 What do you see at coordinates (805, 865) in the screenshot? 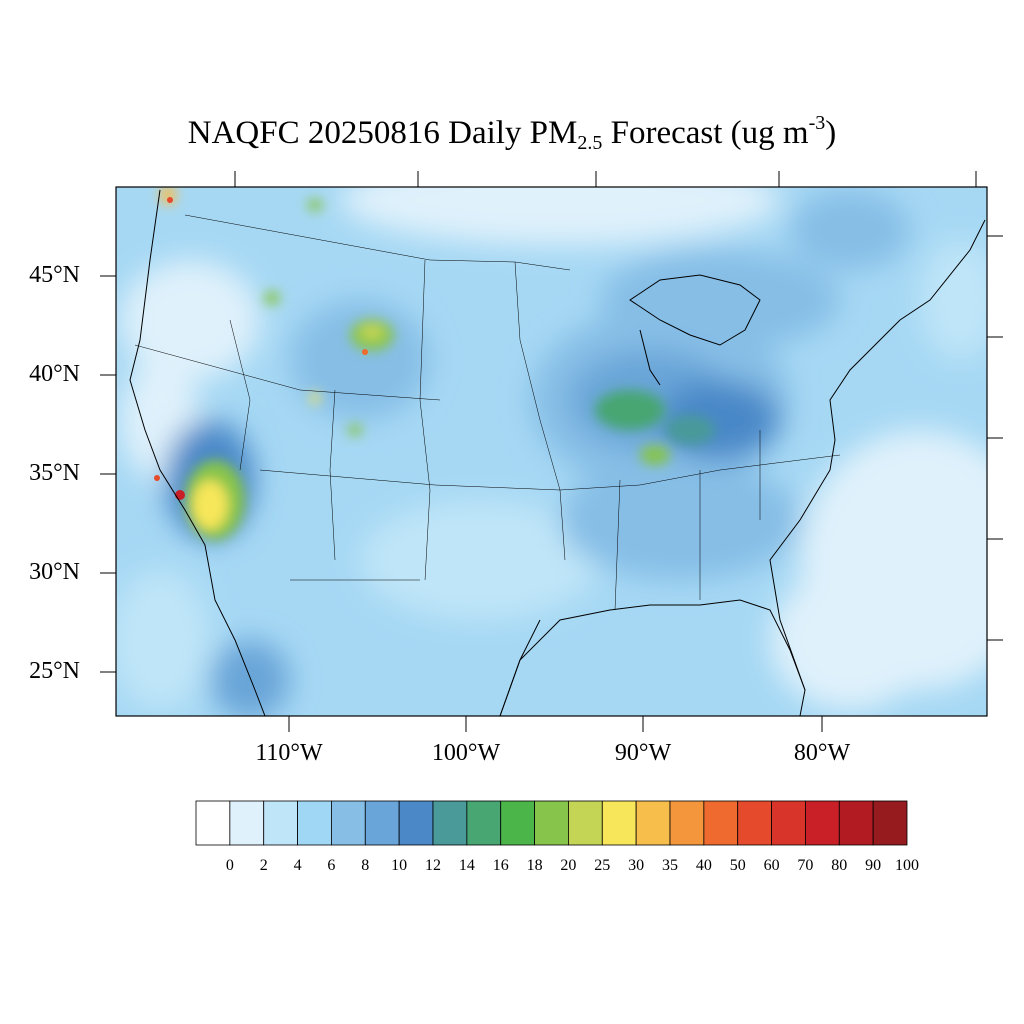
I see `colorbar-tick-label: 70` at bounding box center [805, 865].